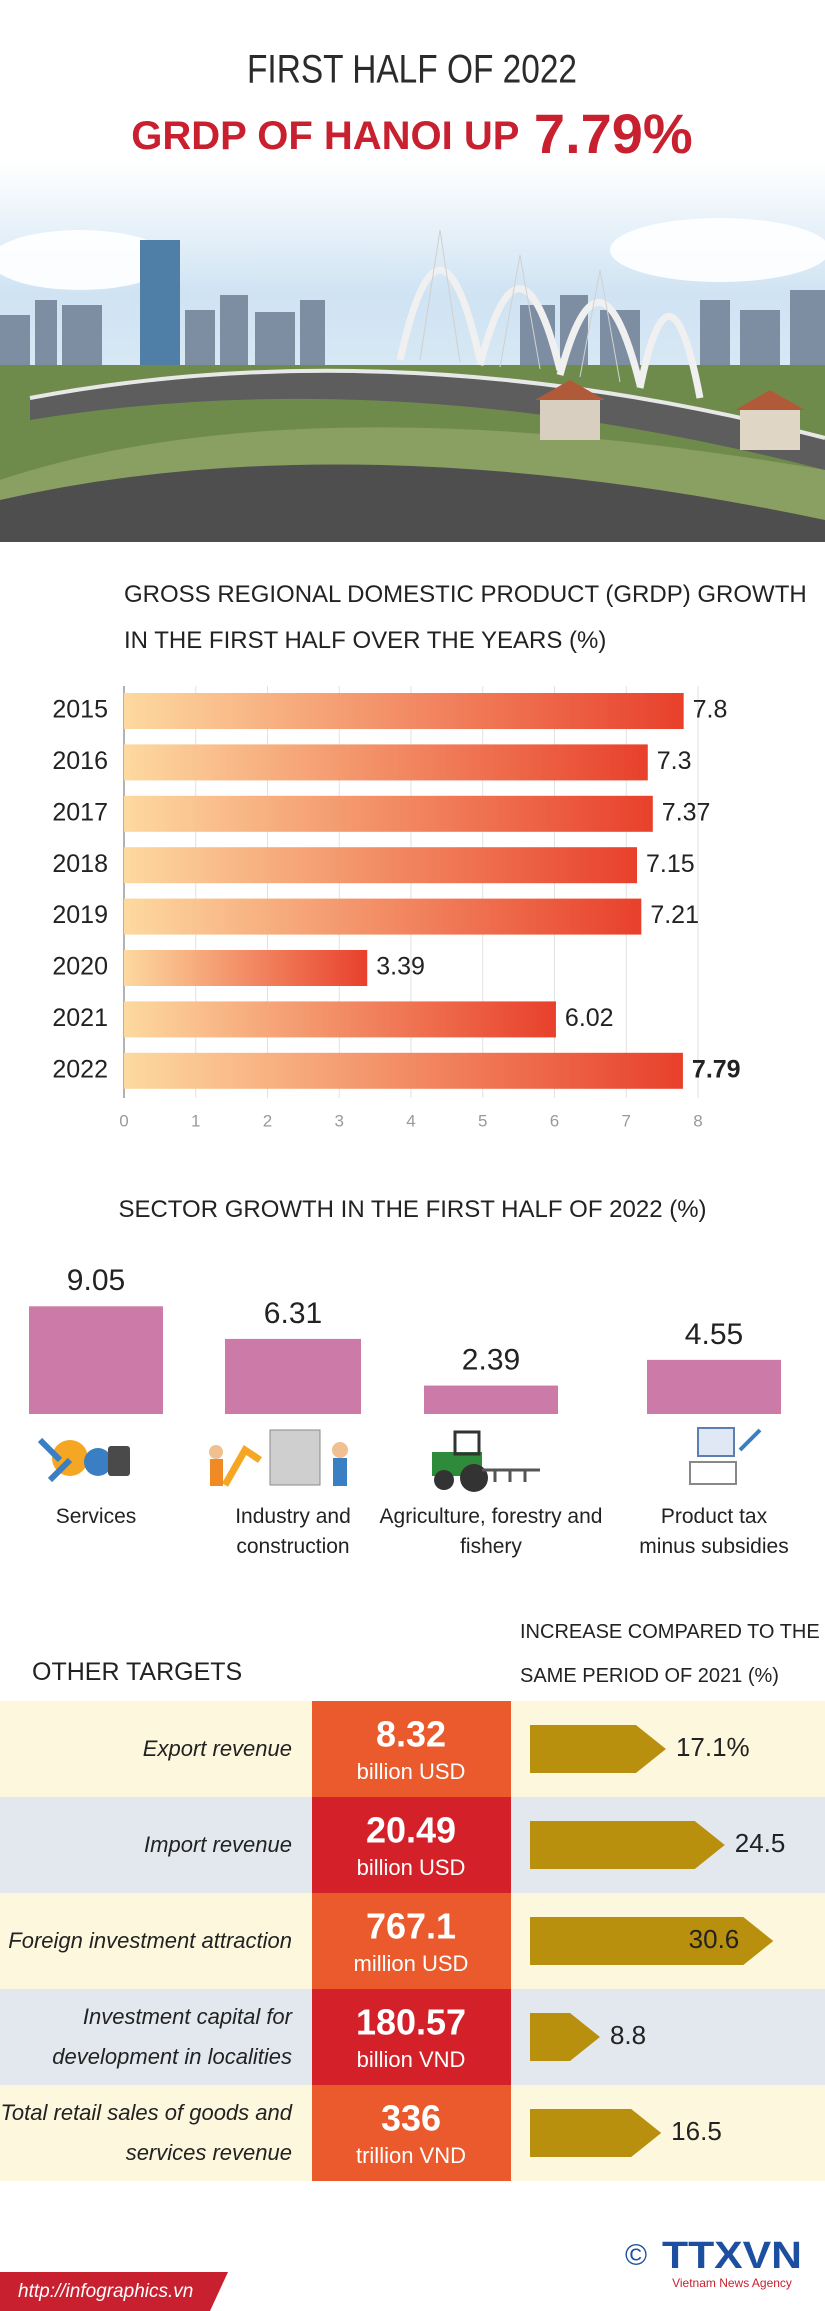 This screenshot has height=2311, width=825. I want to click on x-tick-label: 3, so click(339, 1120).